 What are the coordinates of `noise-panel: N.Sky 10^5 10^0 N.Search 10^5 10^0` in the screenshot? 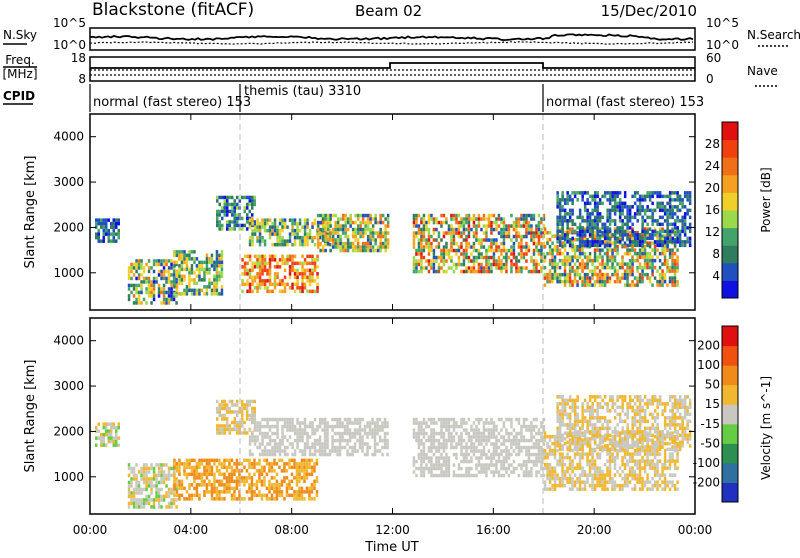 It's located at (401, 34).